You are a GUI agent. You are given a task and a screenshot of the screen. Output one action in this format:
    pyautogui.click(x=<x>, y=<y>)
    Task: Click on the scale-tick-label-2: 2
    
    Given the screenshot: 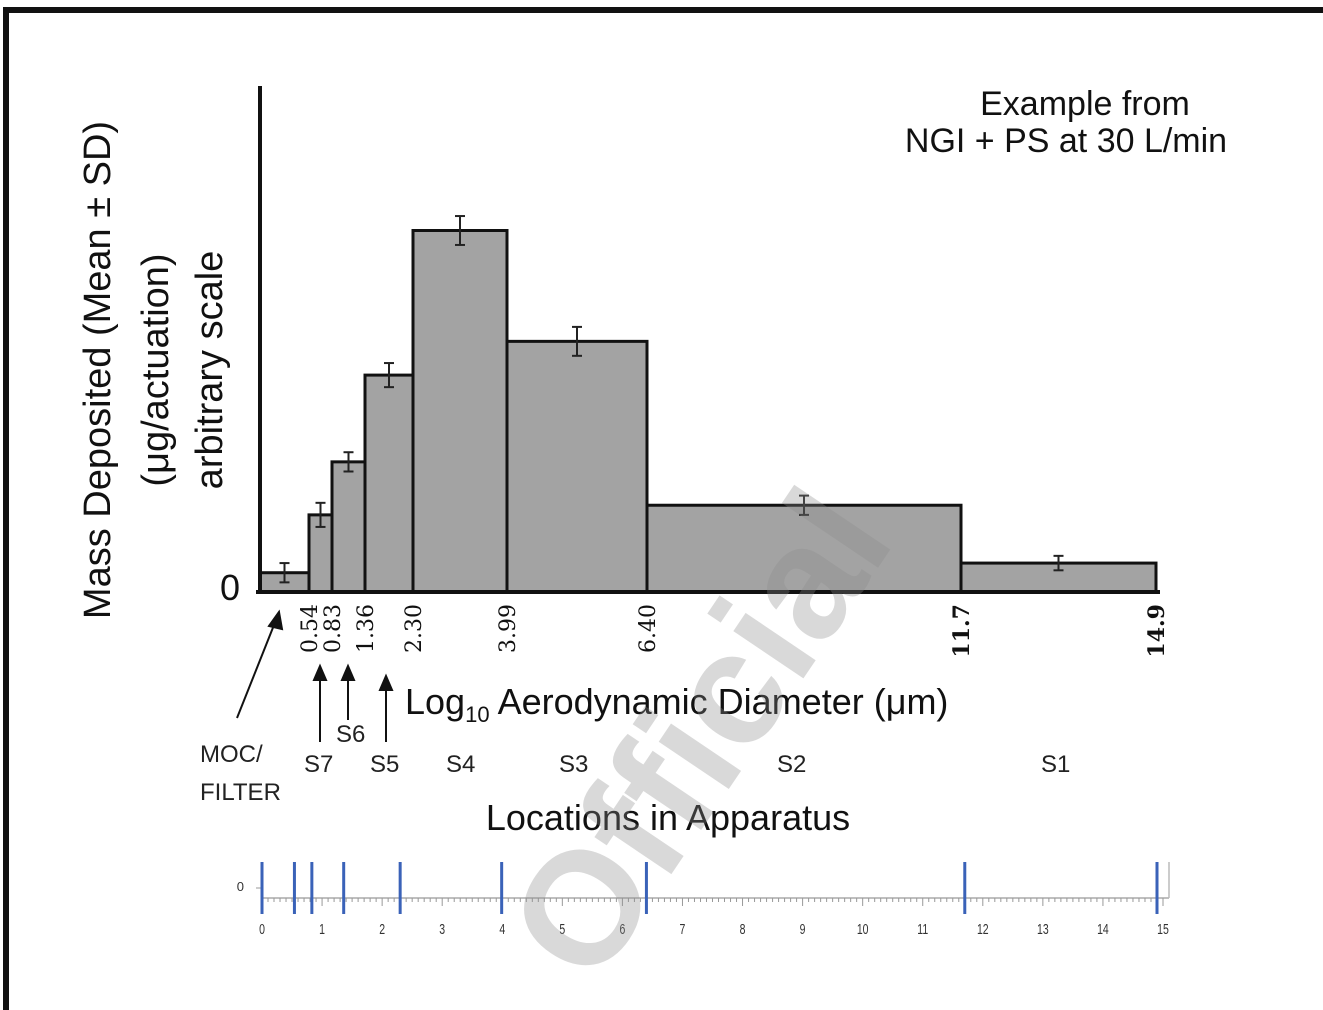 What is the action you would take?
    pyautogui.click(x=382, y=928)
    